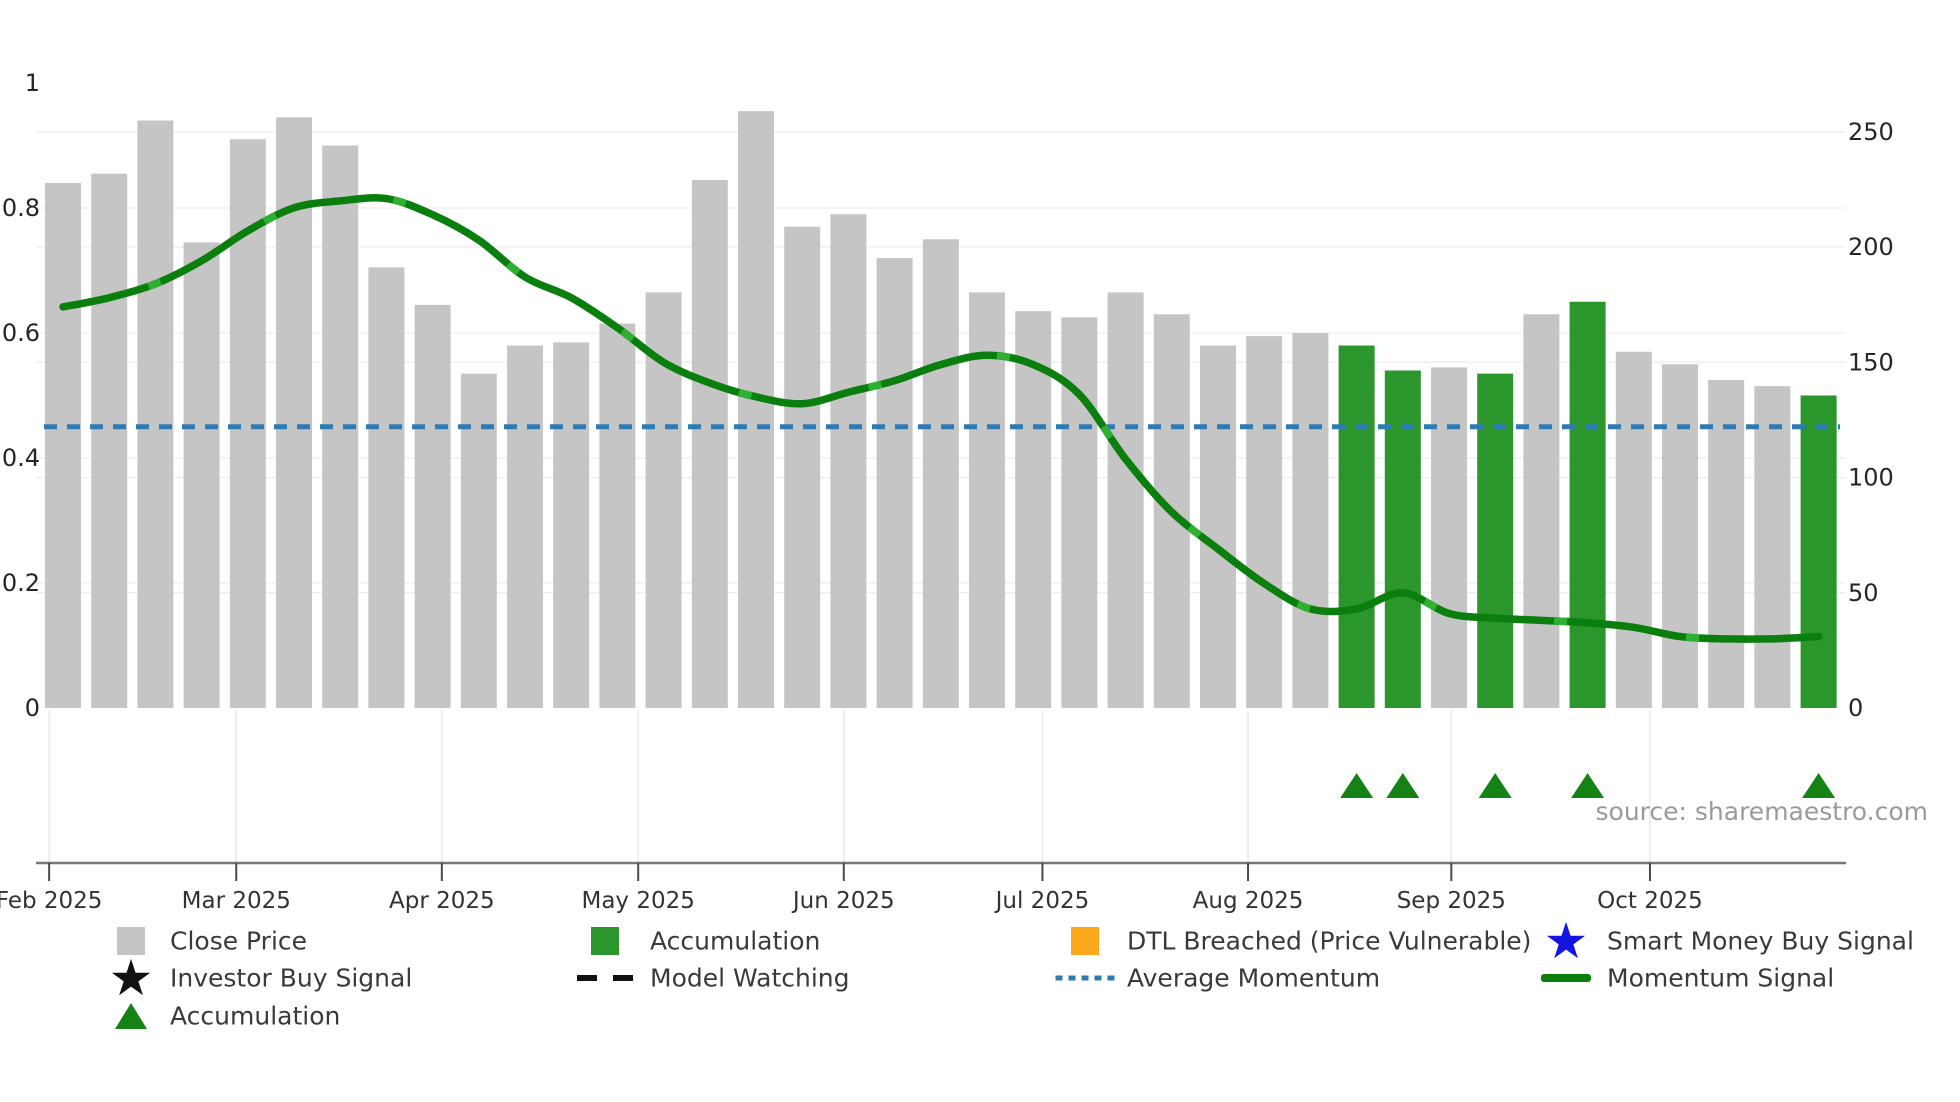 This screenshot has height=1102, width=1960. I want to click on left-axis-tick-label: 0.4, so click(21, 458).